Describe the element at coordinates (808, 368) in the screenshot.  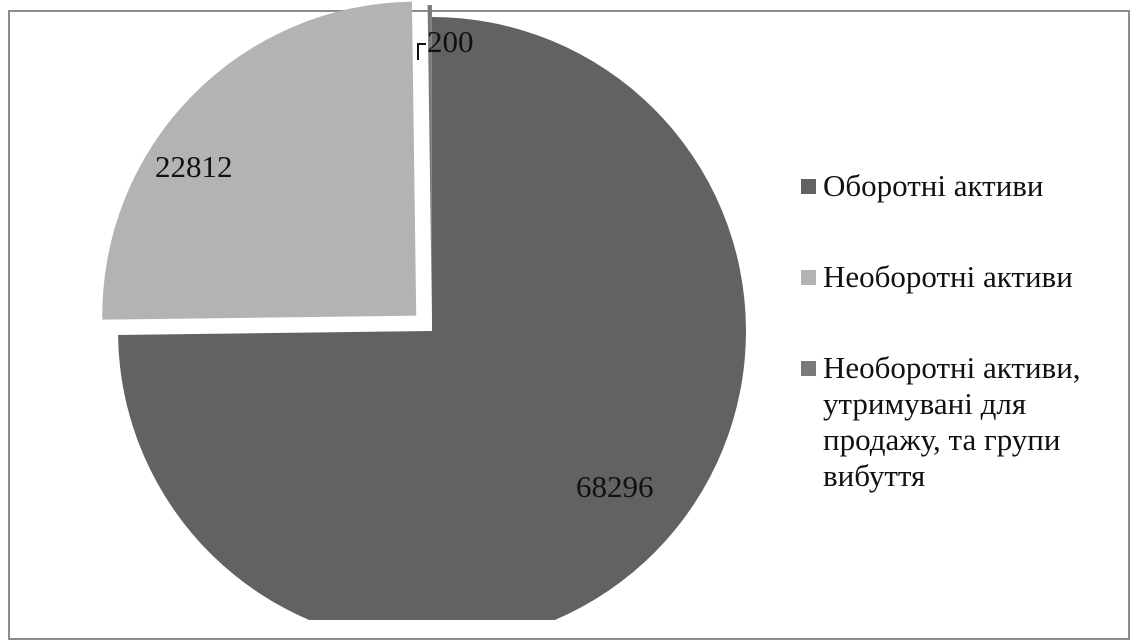
I see `legend-swatch-held-for-sale-assets` at that location.